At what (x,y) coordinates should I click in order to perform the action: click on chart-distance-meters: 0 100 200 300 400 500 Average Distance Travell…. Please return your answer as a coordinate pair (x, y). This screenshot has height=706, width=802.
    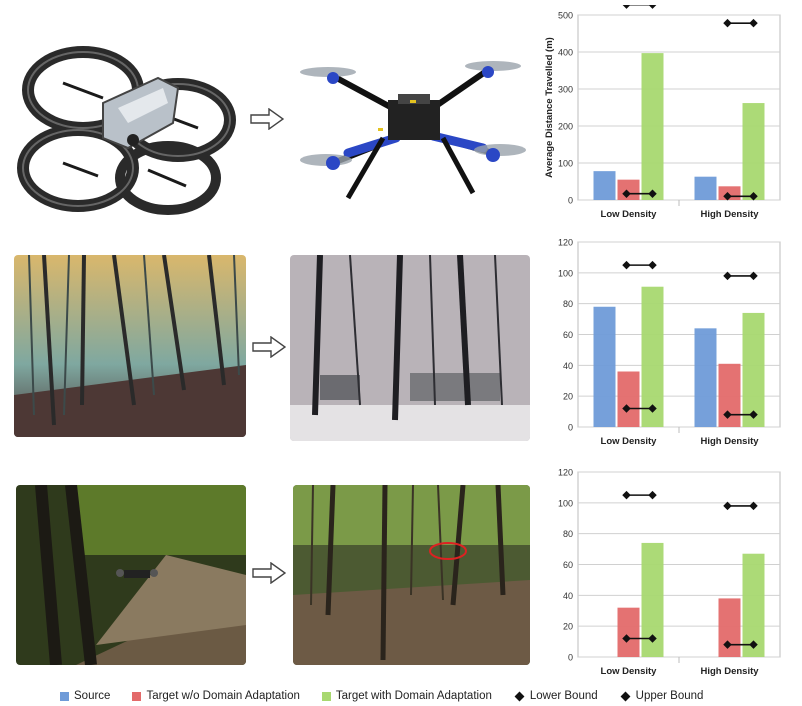
    Looking at the image, I should click on (662, 112).